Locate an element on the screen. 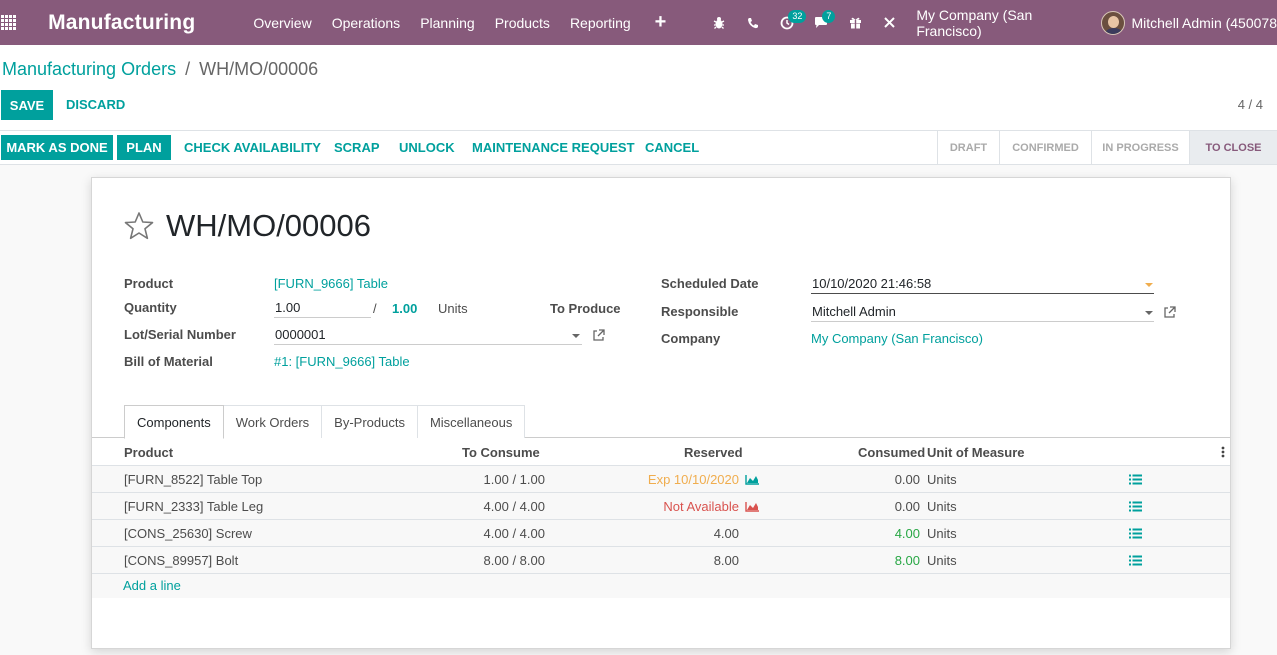  quantity-label: Quantity is located at coordinates (150, 307).